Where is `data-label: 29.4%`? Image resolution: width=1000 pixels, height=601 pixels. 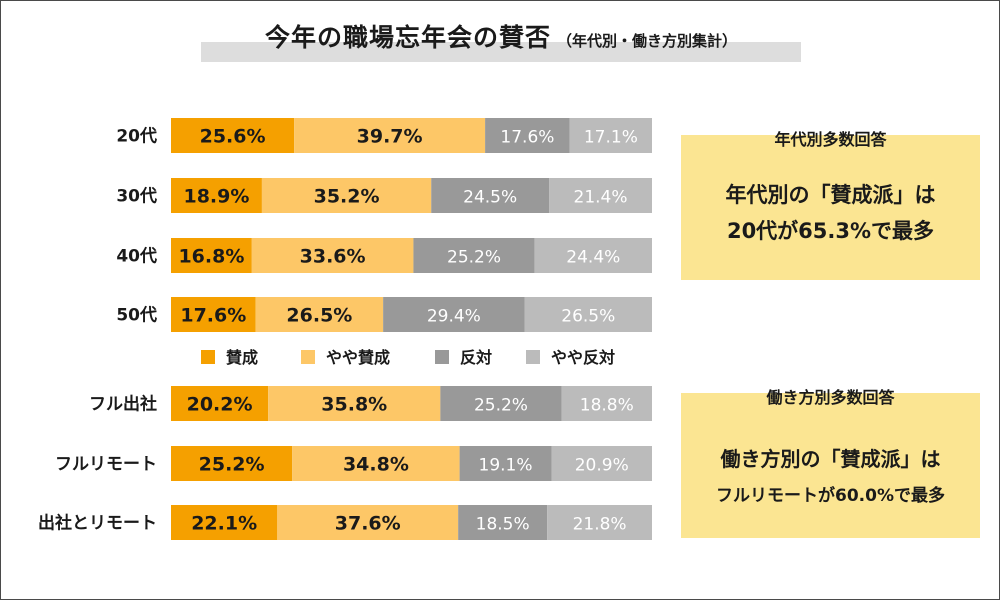 data-label: 29.4% is located at coordinates (454, 317).